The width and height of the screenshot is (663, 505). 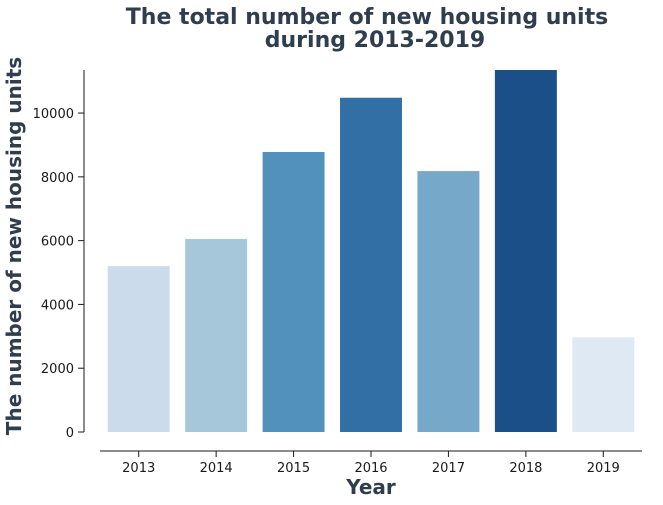 What do you see at coordinates (14, 246) in the screenshot?
I see `y-axis-label: The number of new housing units` at bounding box center [14, 246].